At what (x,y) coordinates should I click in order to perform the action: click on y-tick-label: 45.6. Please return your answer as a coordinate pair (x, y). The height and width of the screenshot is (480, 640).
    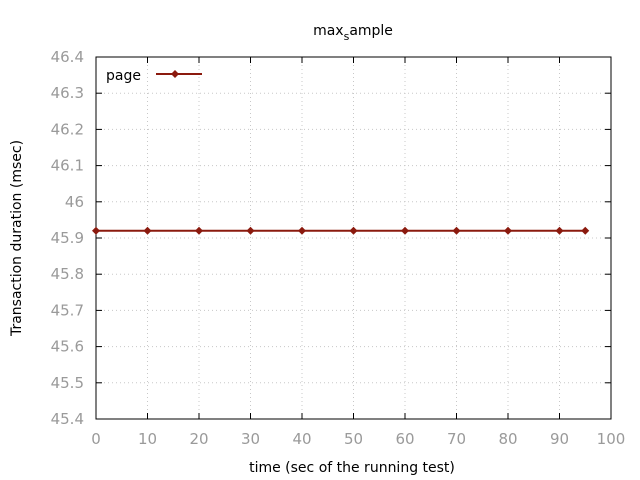
    Looking at the image, I should click on (67, 347).